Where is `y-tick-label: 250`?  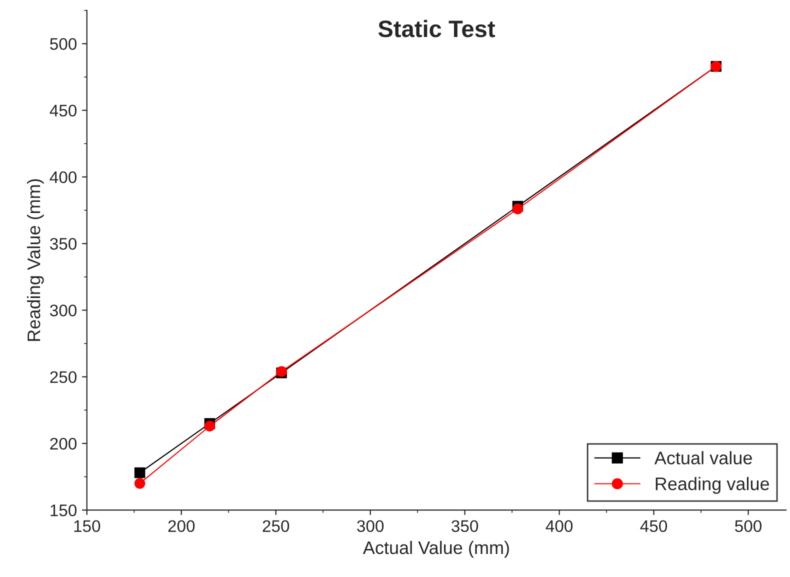 y-tick-label: 250 is located at coordinates (63, 377).